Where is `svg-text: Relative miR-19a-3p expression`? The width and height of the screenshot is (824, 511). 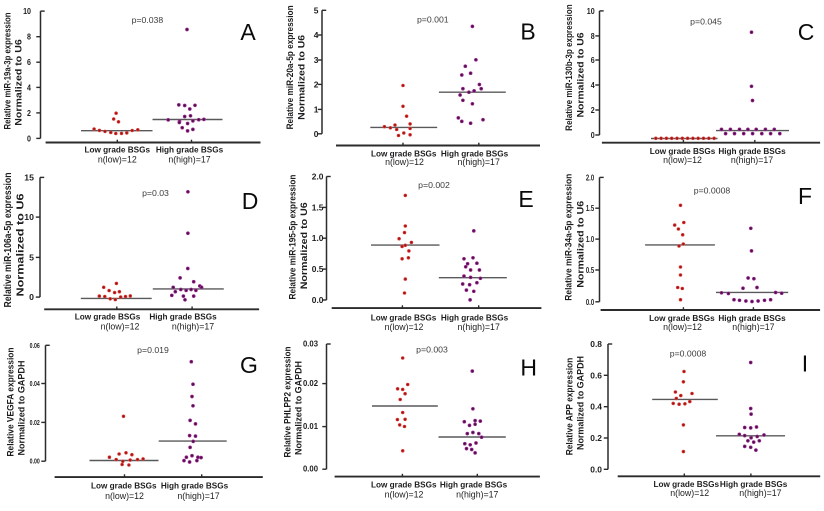
svg-text: Relative miR-19a-3p expression is located at coordinates (7, 71).